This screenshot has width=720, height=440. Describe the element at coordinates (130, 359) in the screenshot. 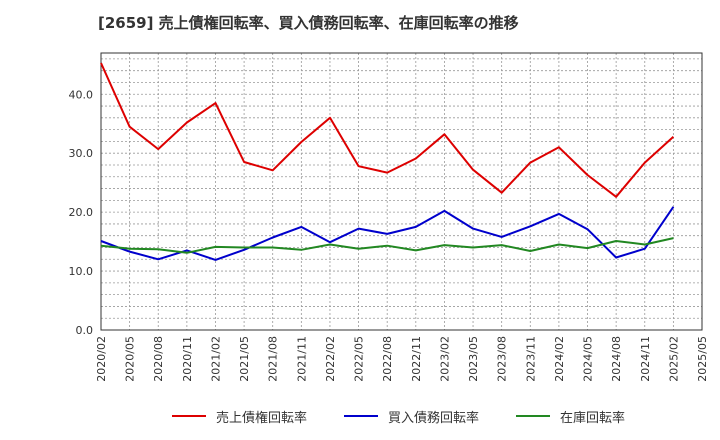

I see `x-tick-label: 2020/05` at that location.